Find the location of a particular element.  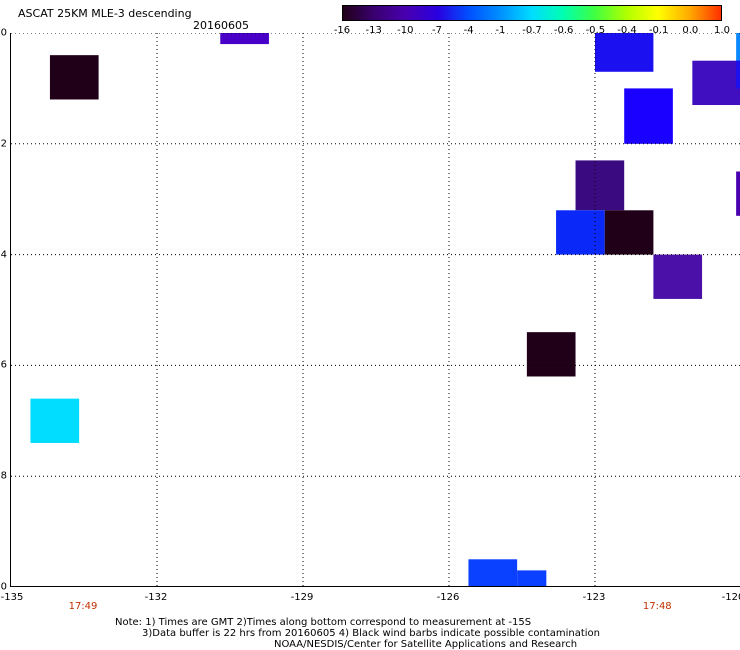

color-scale-label: -10 is located at coordinates (405, 30).